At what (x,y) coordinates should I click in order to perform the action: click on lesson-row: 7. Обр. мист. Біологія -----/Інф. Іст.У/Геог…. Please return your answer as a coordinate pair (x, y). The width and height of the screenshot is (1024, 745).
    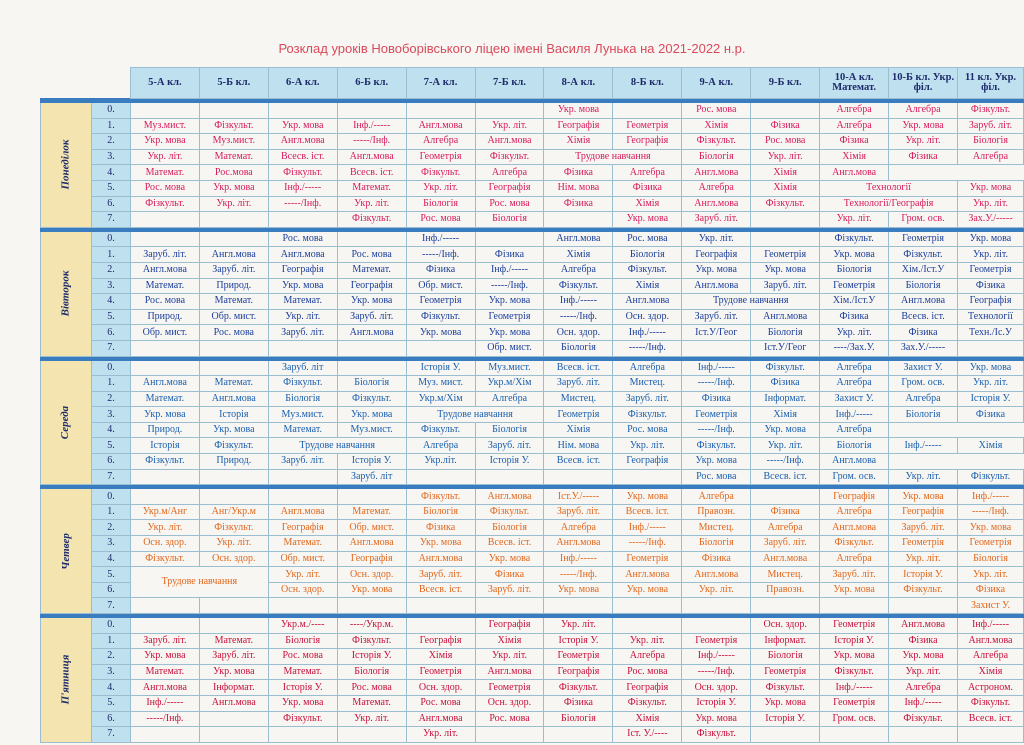
    Looking at the image, I should click on (532, 348).